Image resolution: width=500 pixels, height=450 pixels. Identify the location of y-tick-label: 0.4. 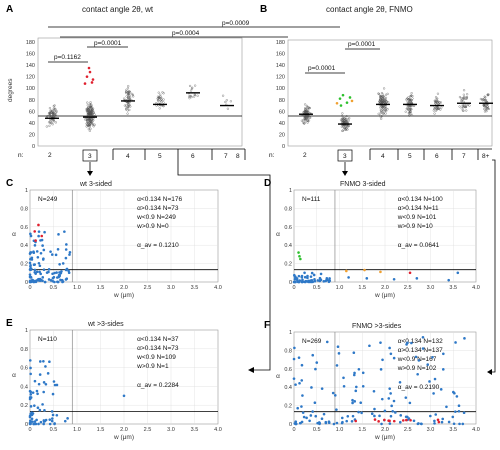
(288, 388).